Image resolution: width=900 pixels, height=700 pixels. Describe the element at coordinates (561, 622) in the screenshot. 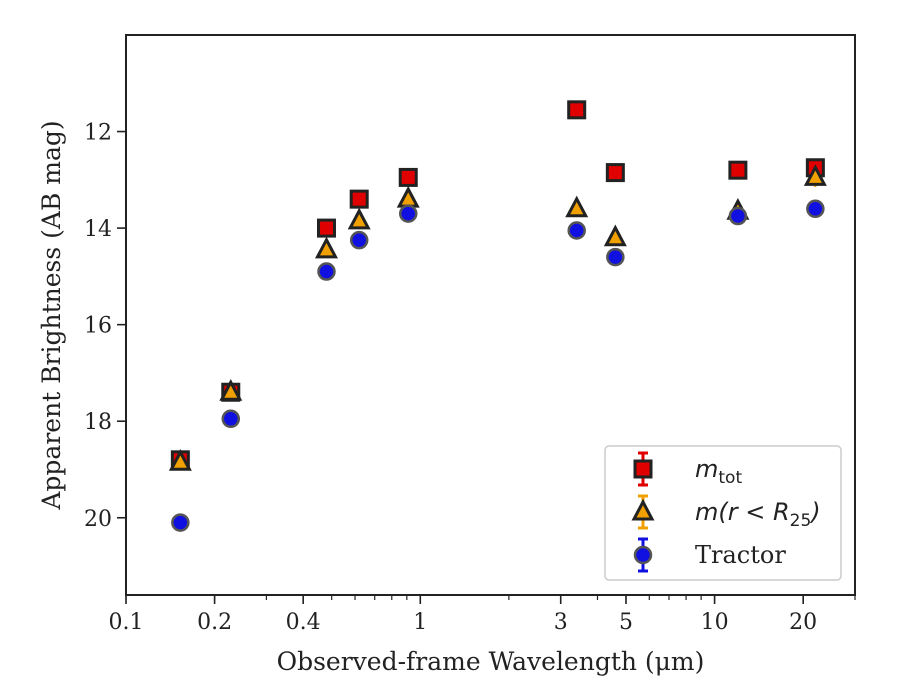

I see `x-tick-label: 3` at that location.